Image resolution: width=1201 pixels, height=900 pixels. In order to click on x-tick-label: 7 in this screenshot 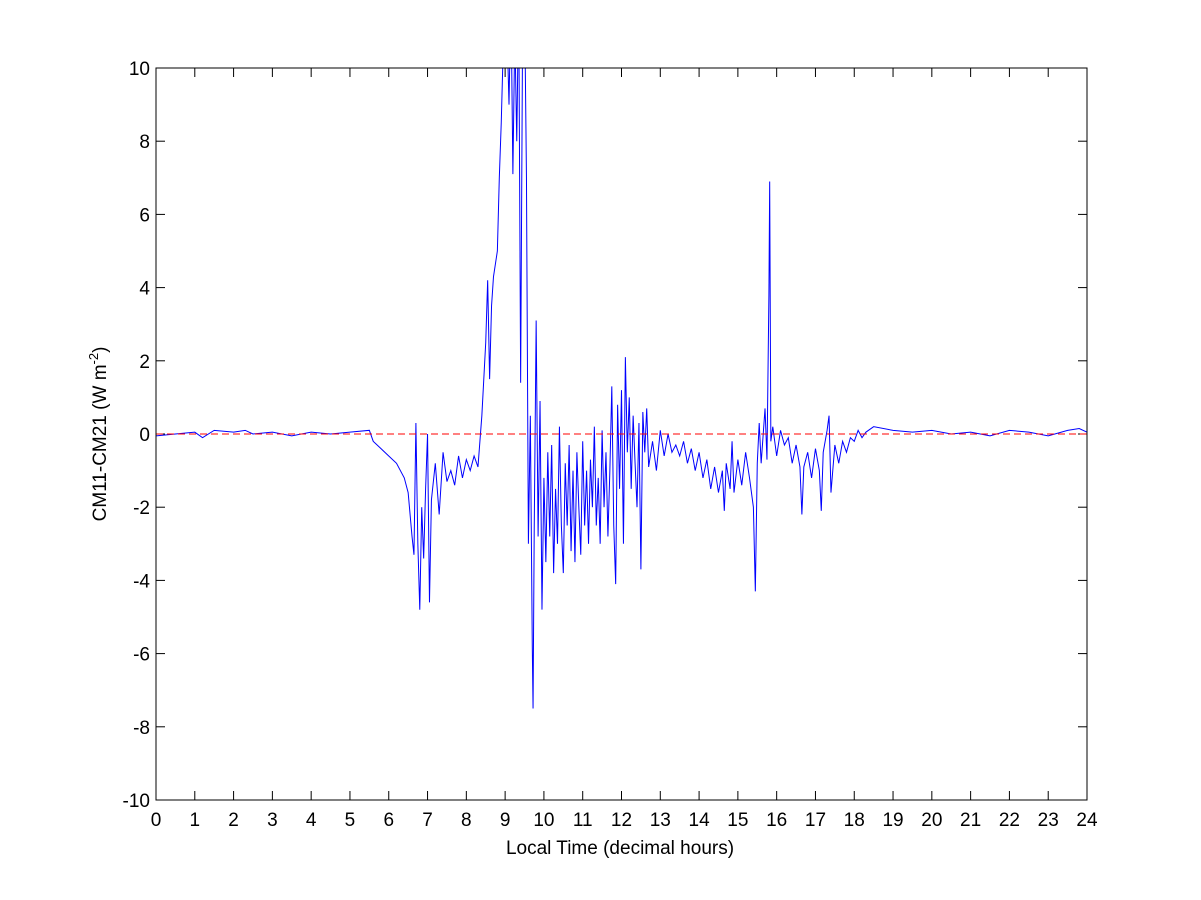, I will do `click(427, 820)`.